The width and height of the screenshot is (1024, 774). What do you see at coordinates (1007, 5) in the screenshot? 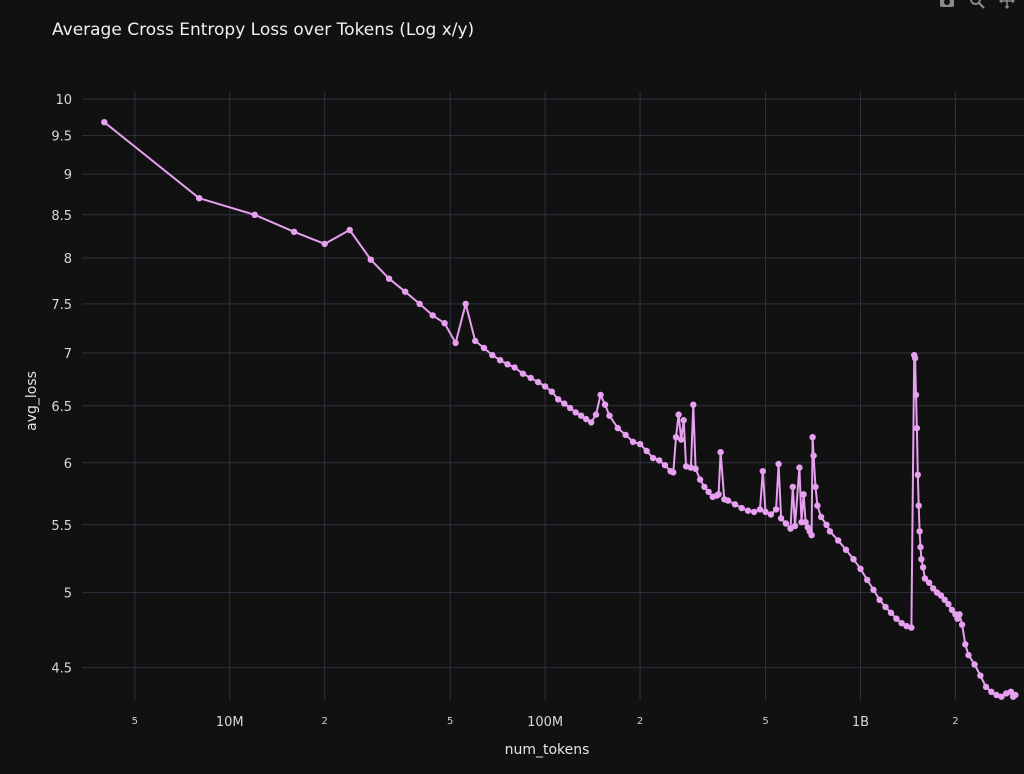
I see `pan-icon` at bounding box center [1007, 5].